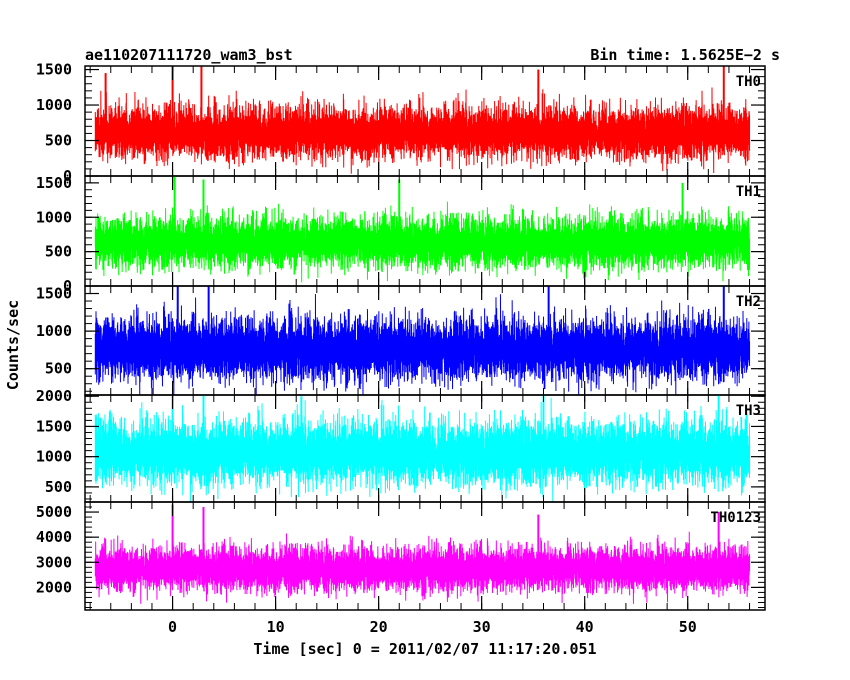  Describe the element at coordinates (172, 627) in the screenshot. I see `x-tick-label: 0` at that location.